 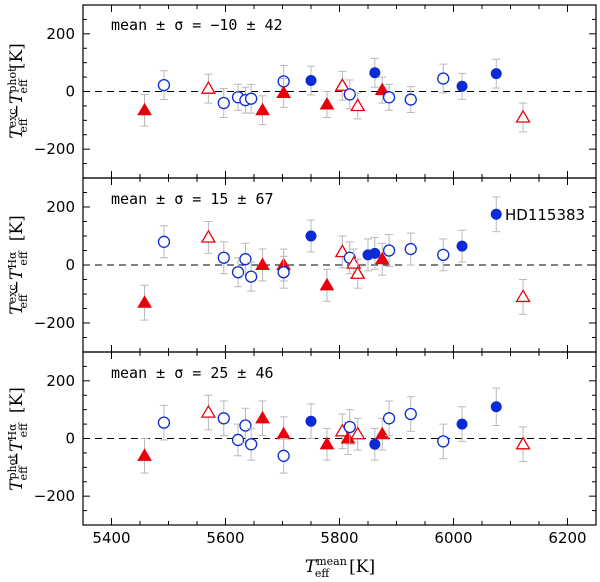 What do you see at coordinates (18, 264) in the screenshot?
I see `y-axis-label: Texceff−THαeff[K]` at bounding box center [18, 264].